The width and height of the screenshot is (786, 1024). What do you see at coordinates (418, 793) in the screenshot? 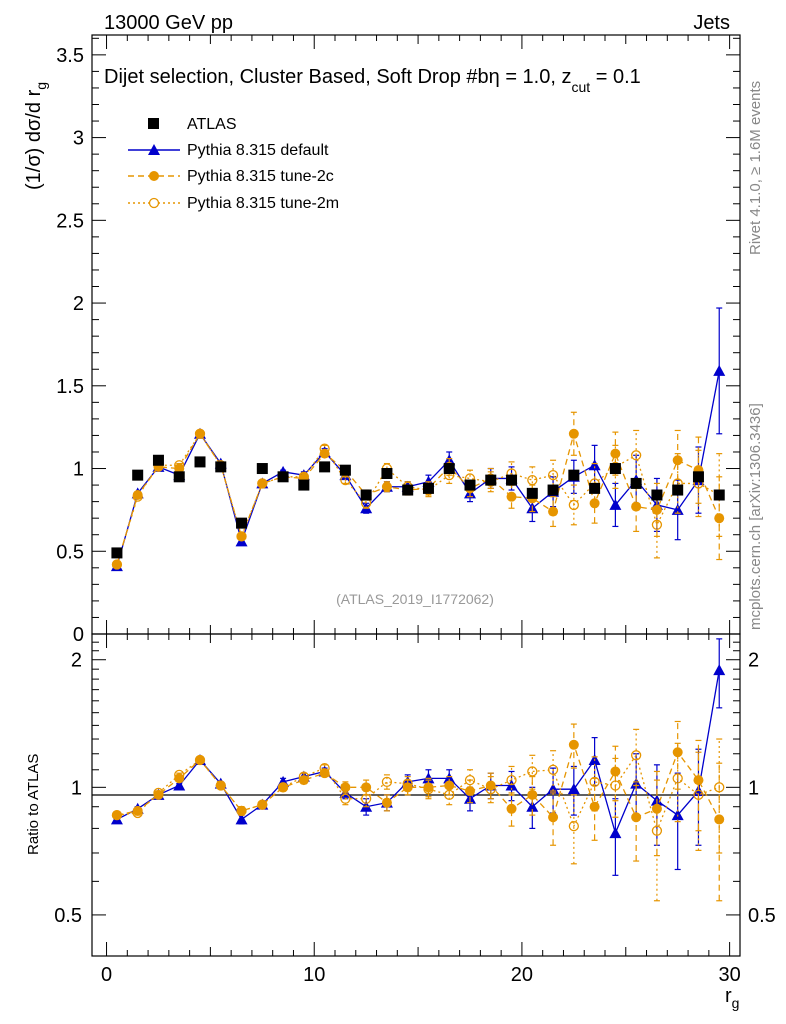
I see `ratio-line-ring` at bounding box center [418, 793].